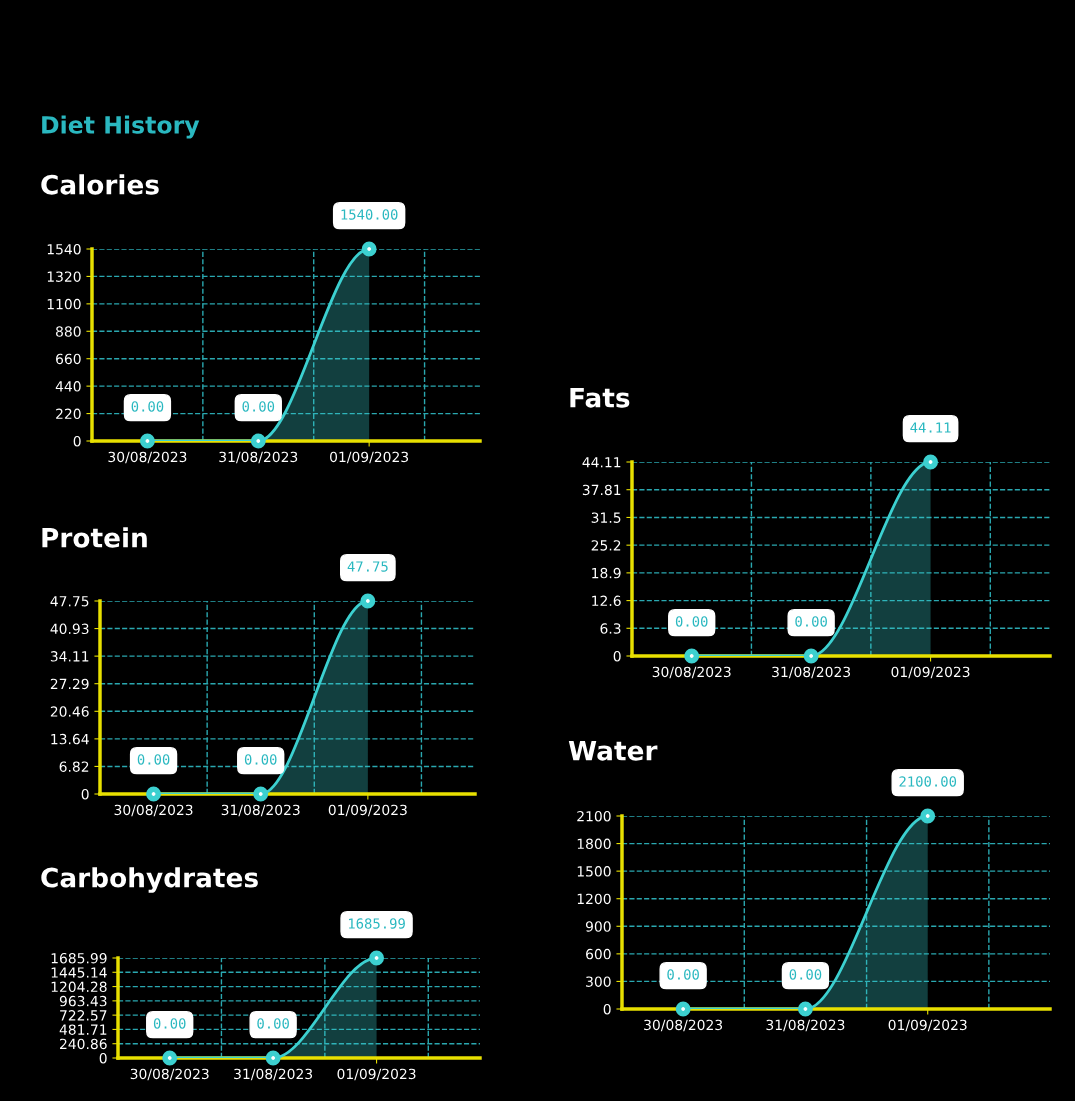  Describe the element at coordinates (70, 739) in the screenshot. I see `y-tick-label: 13.64` at that location.